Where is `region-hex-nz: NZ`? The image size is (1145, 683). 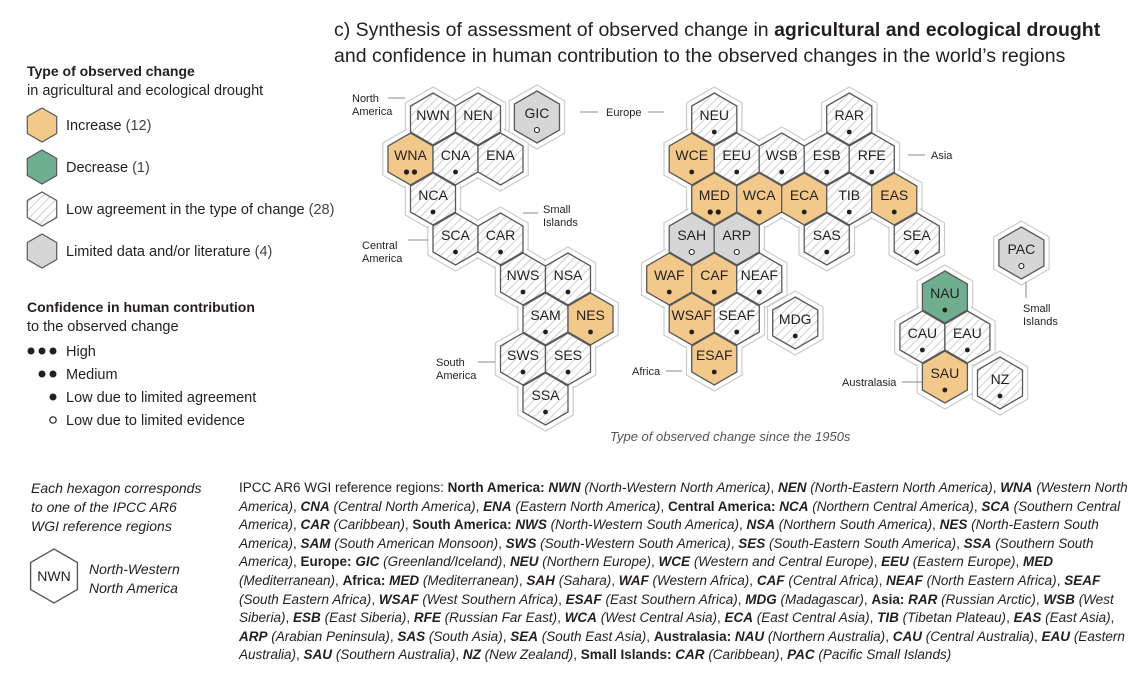
region-hex-nz: NZ is located at coordinates (1000, 383).